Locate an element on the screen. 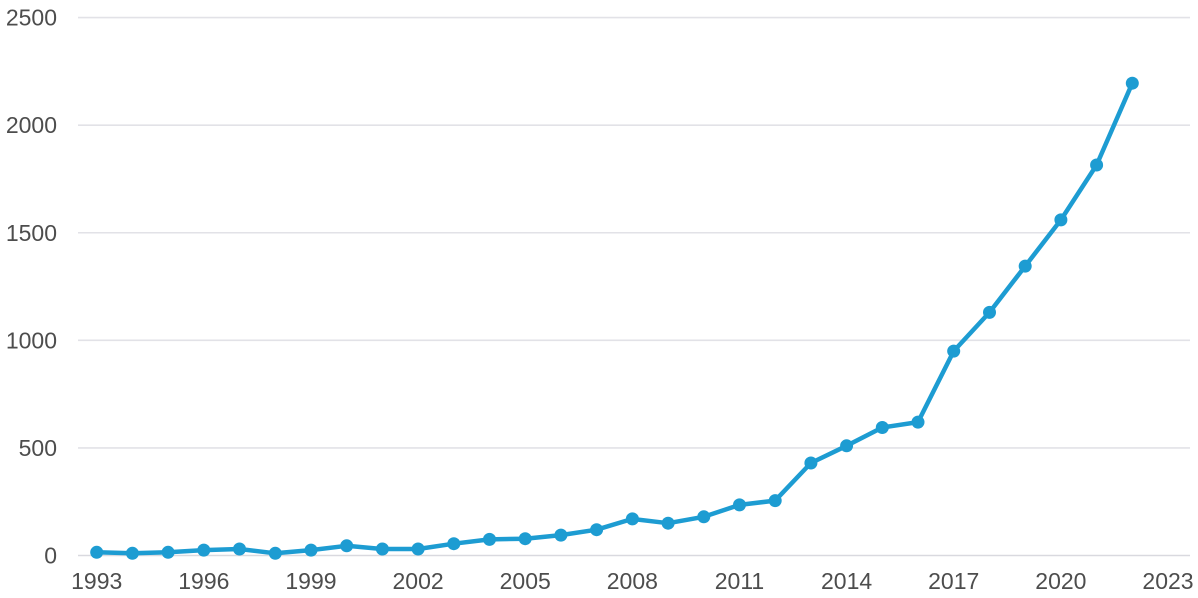 The height and width of the screenshot is (598, 1198). y-axis-tick-label: 2500 is located at coordinates (31, 18).